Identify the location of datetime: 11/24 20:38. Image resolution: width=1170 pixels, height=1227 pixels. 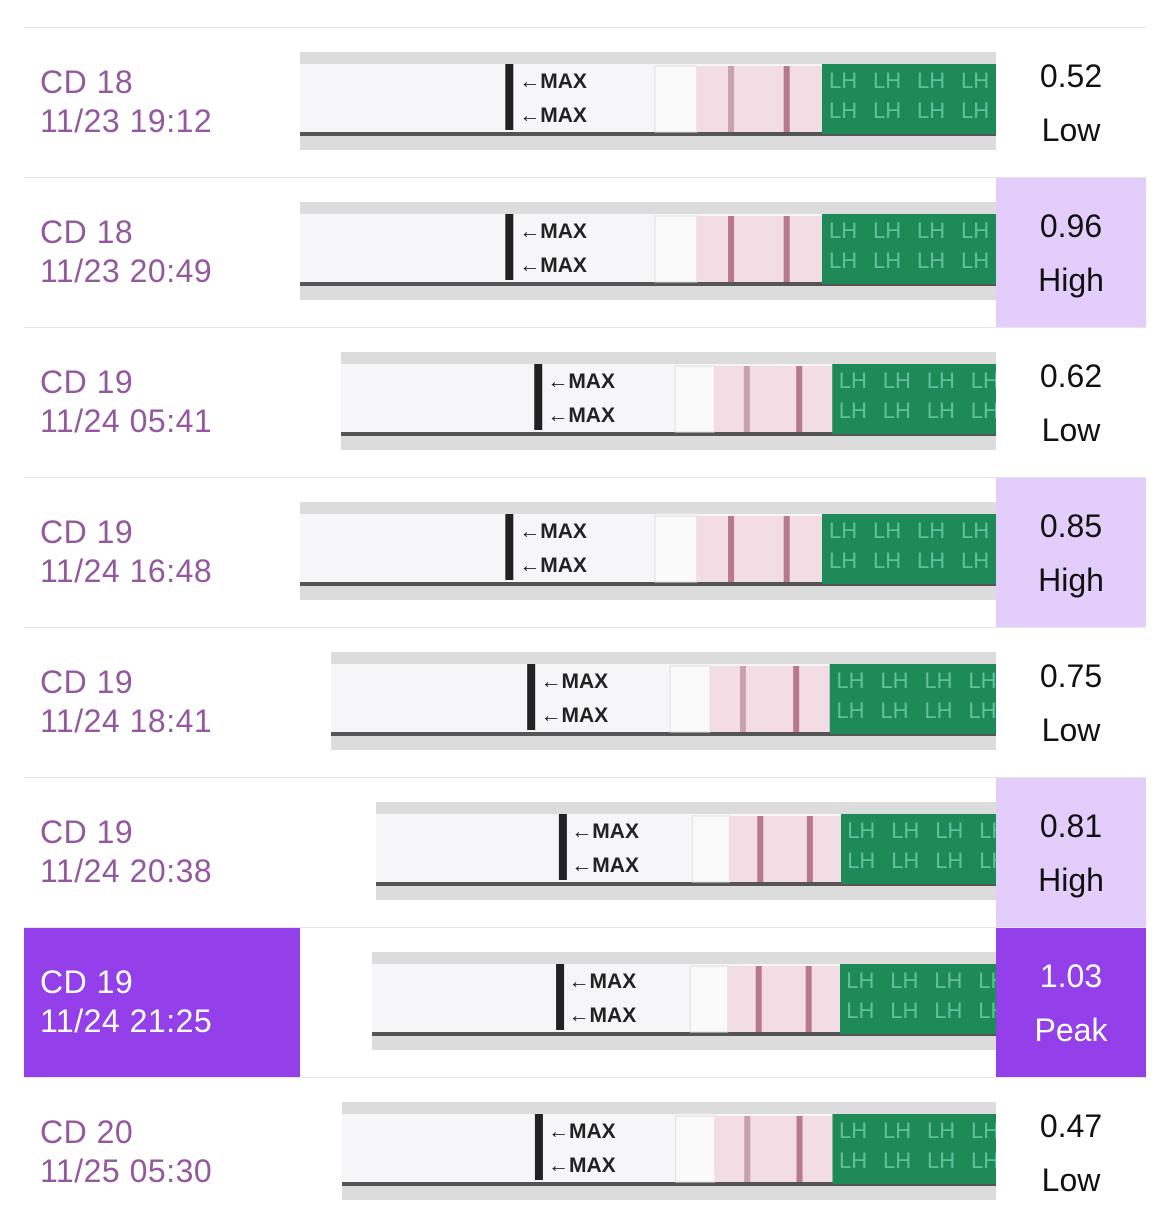
(126, 871).